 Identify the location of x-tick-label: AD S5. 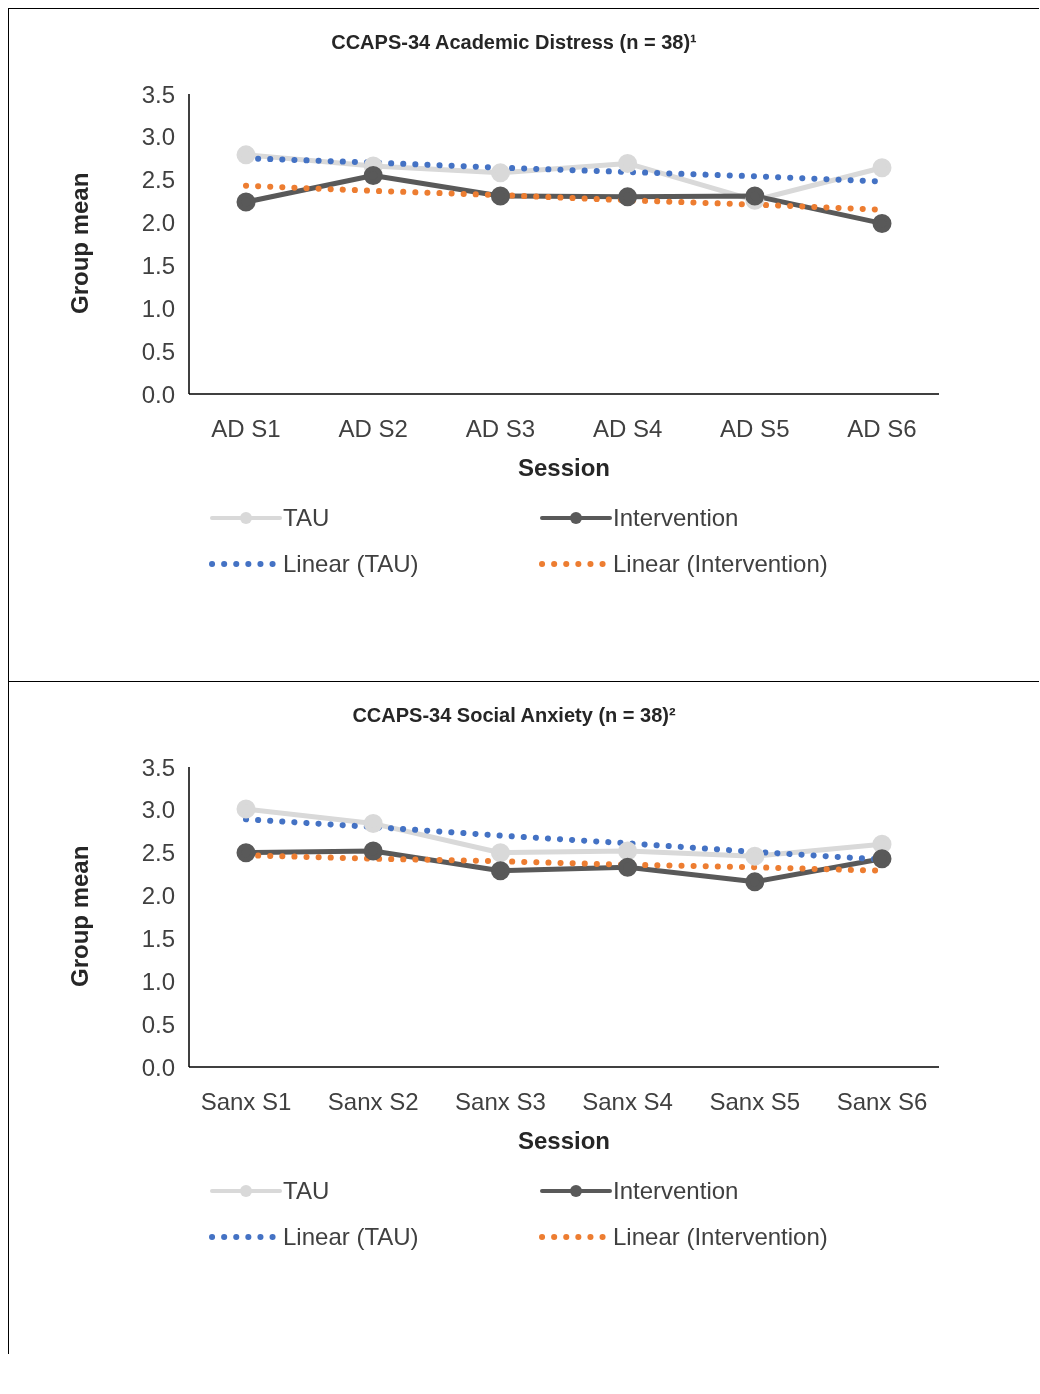
(755, 429).